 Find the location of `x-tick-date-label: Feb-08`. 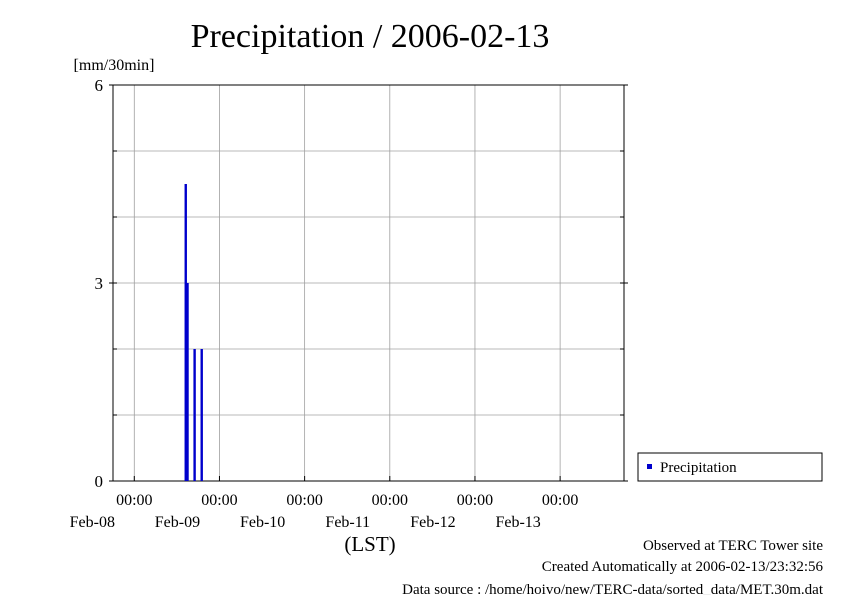

x-tick-date-label: Feb-08 is located at coordinates (92, 522).